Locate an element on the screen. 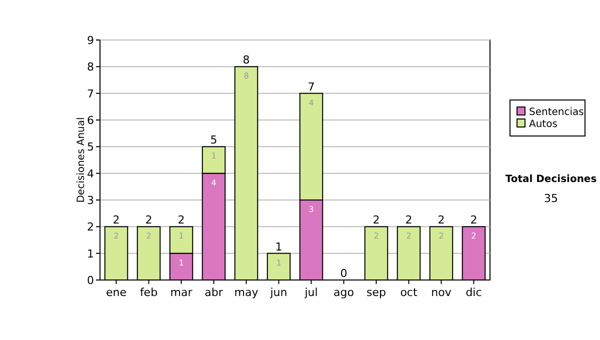  data-label: 3 is located at coordinates (311, 209).